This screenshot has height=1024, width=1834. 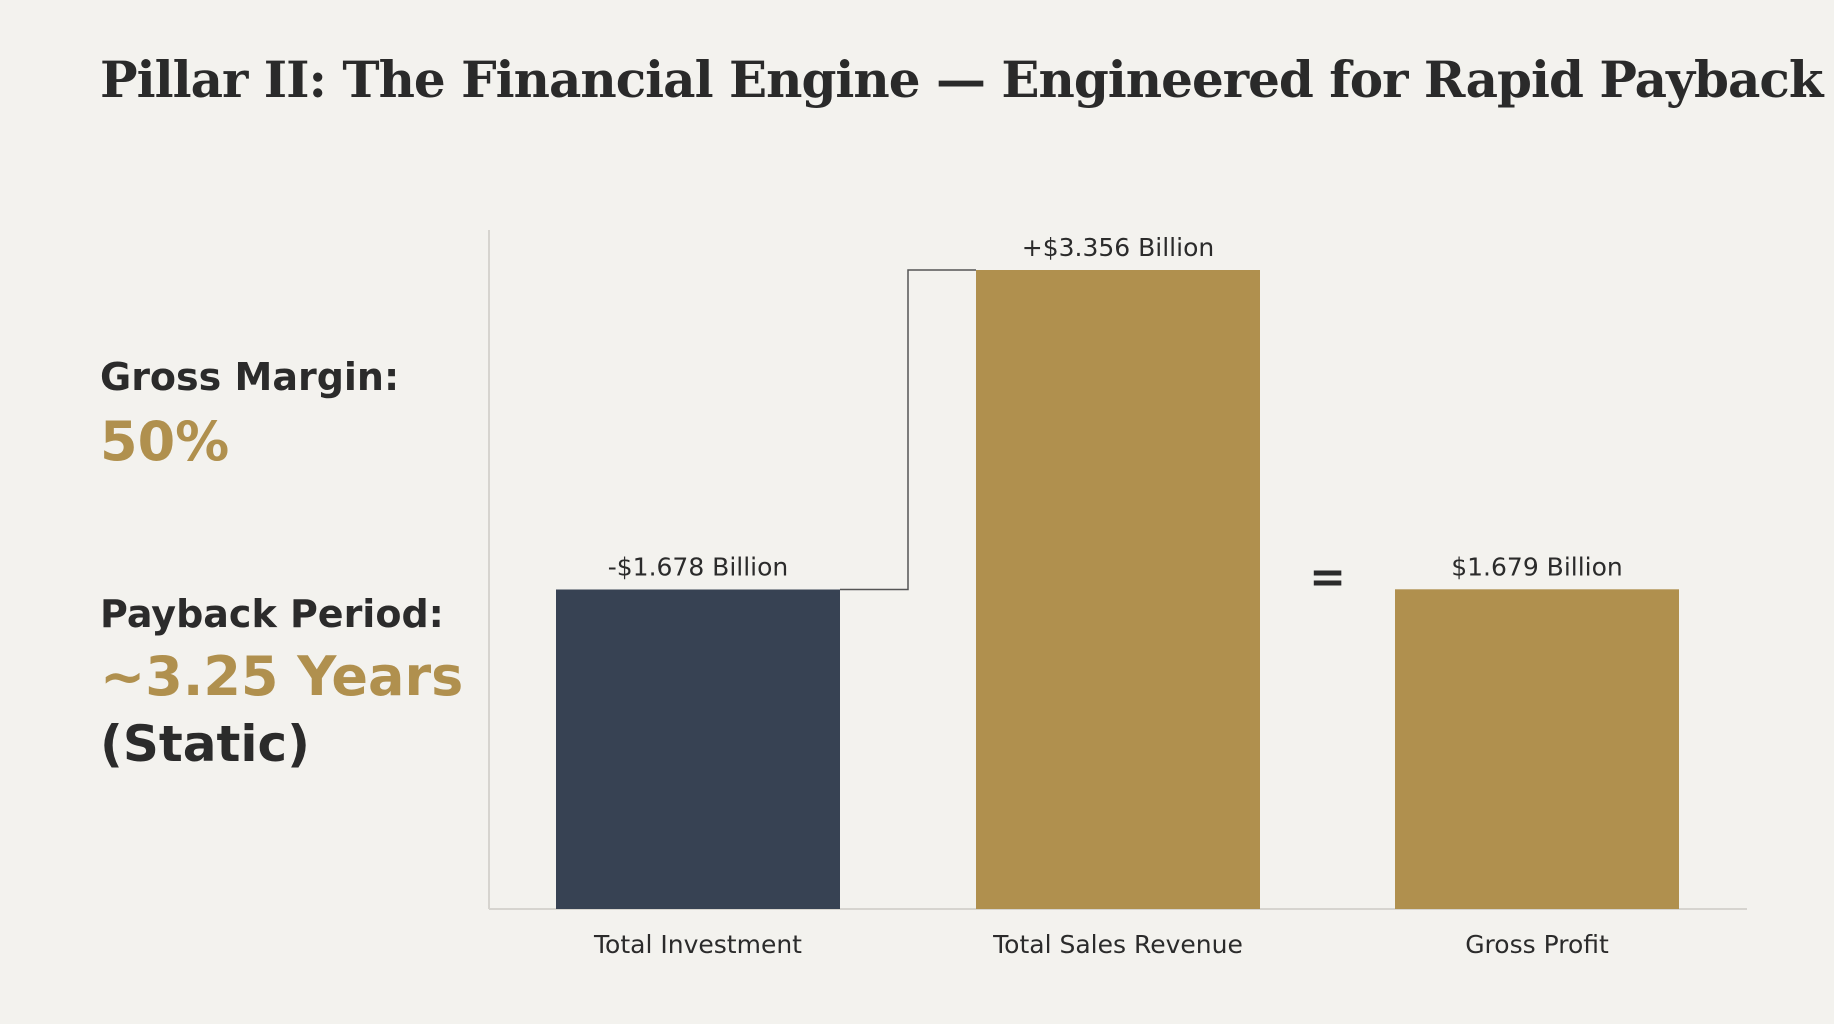 I want to click on bar-total-investment, so click(x=698, y=749).